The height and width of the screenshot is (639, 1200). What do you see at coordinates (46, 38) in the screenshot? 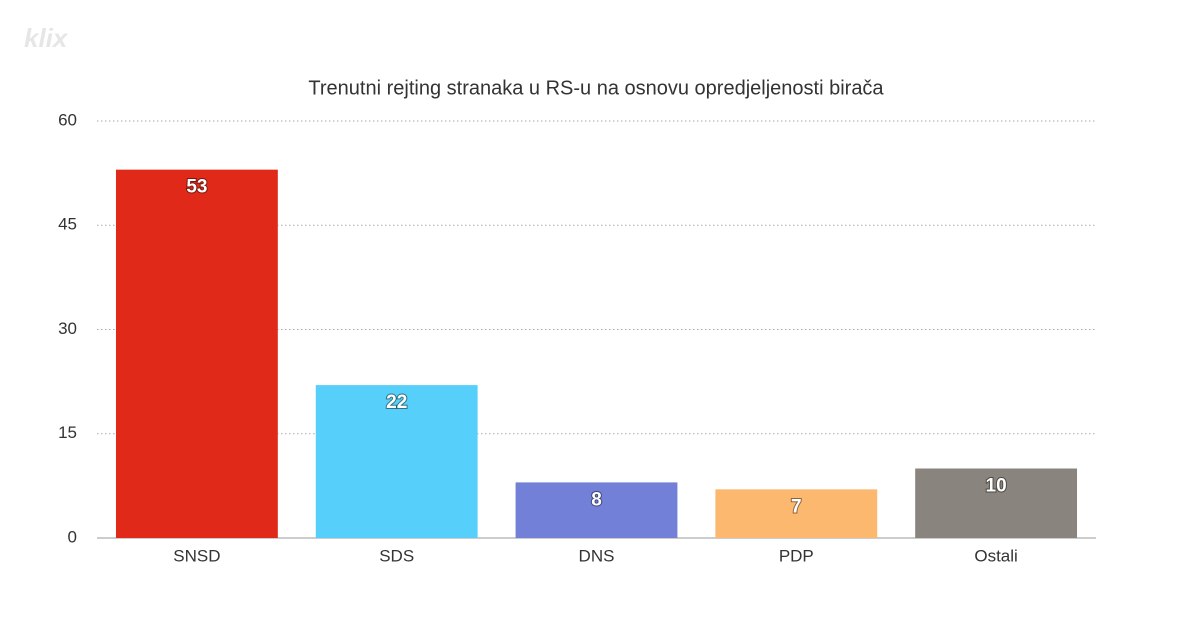
I see `logo: klix` at bounding box center [46, 38].